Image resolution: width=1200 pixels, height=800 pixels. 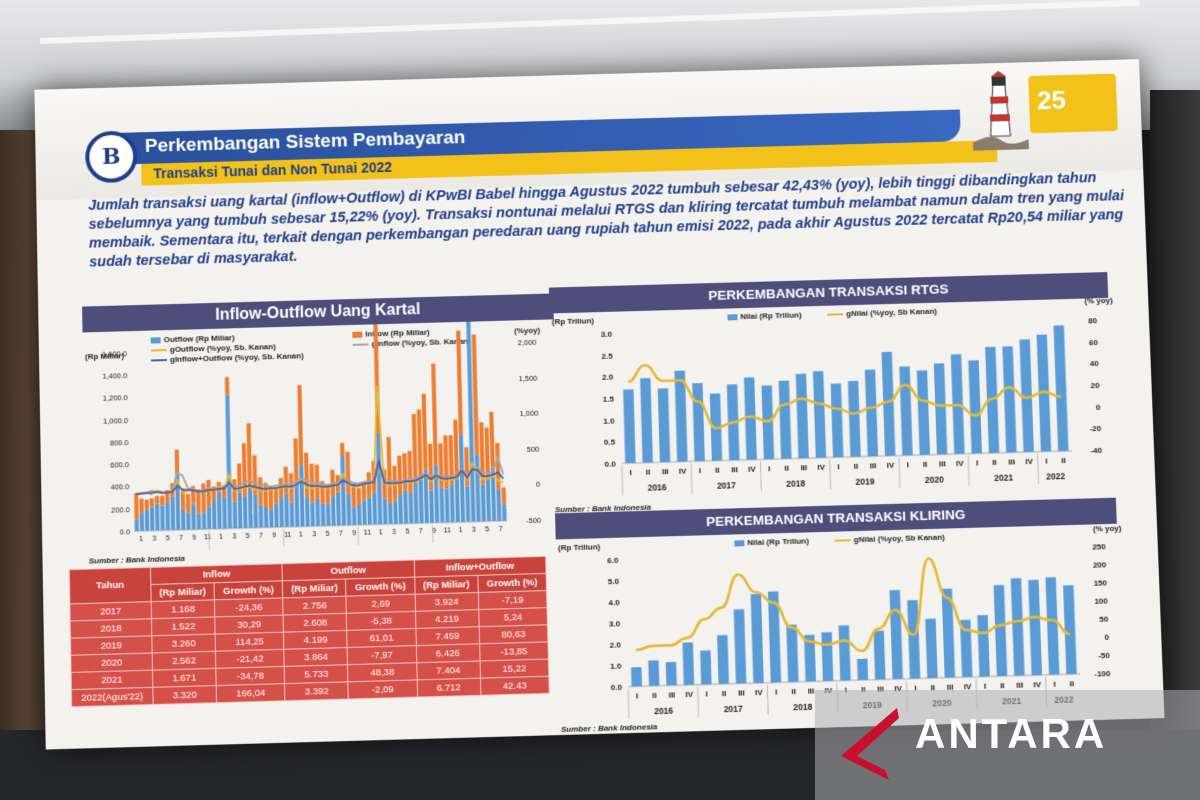 I want to click on kartal-source: Sumber : Bank Indonesia, so click(x=137, y=560).